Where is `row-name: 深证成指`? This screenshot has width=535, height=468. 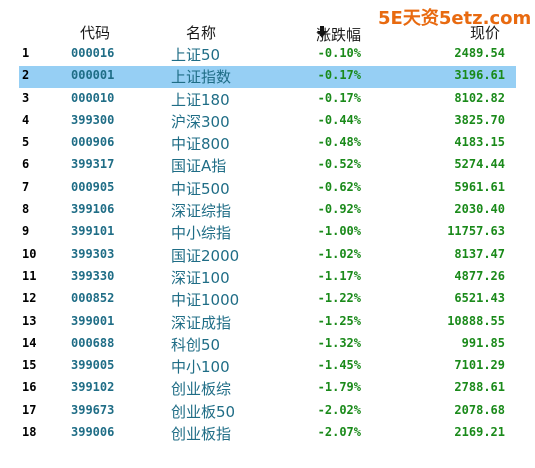
row-name: 深证成指 is located at coordinates (201, 322).